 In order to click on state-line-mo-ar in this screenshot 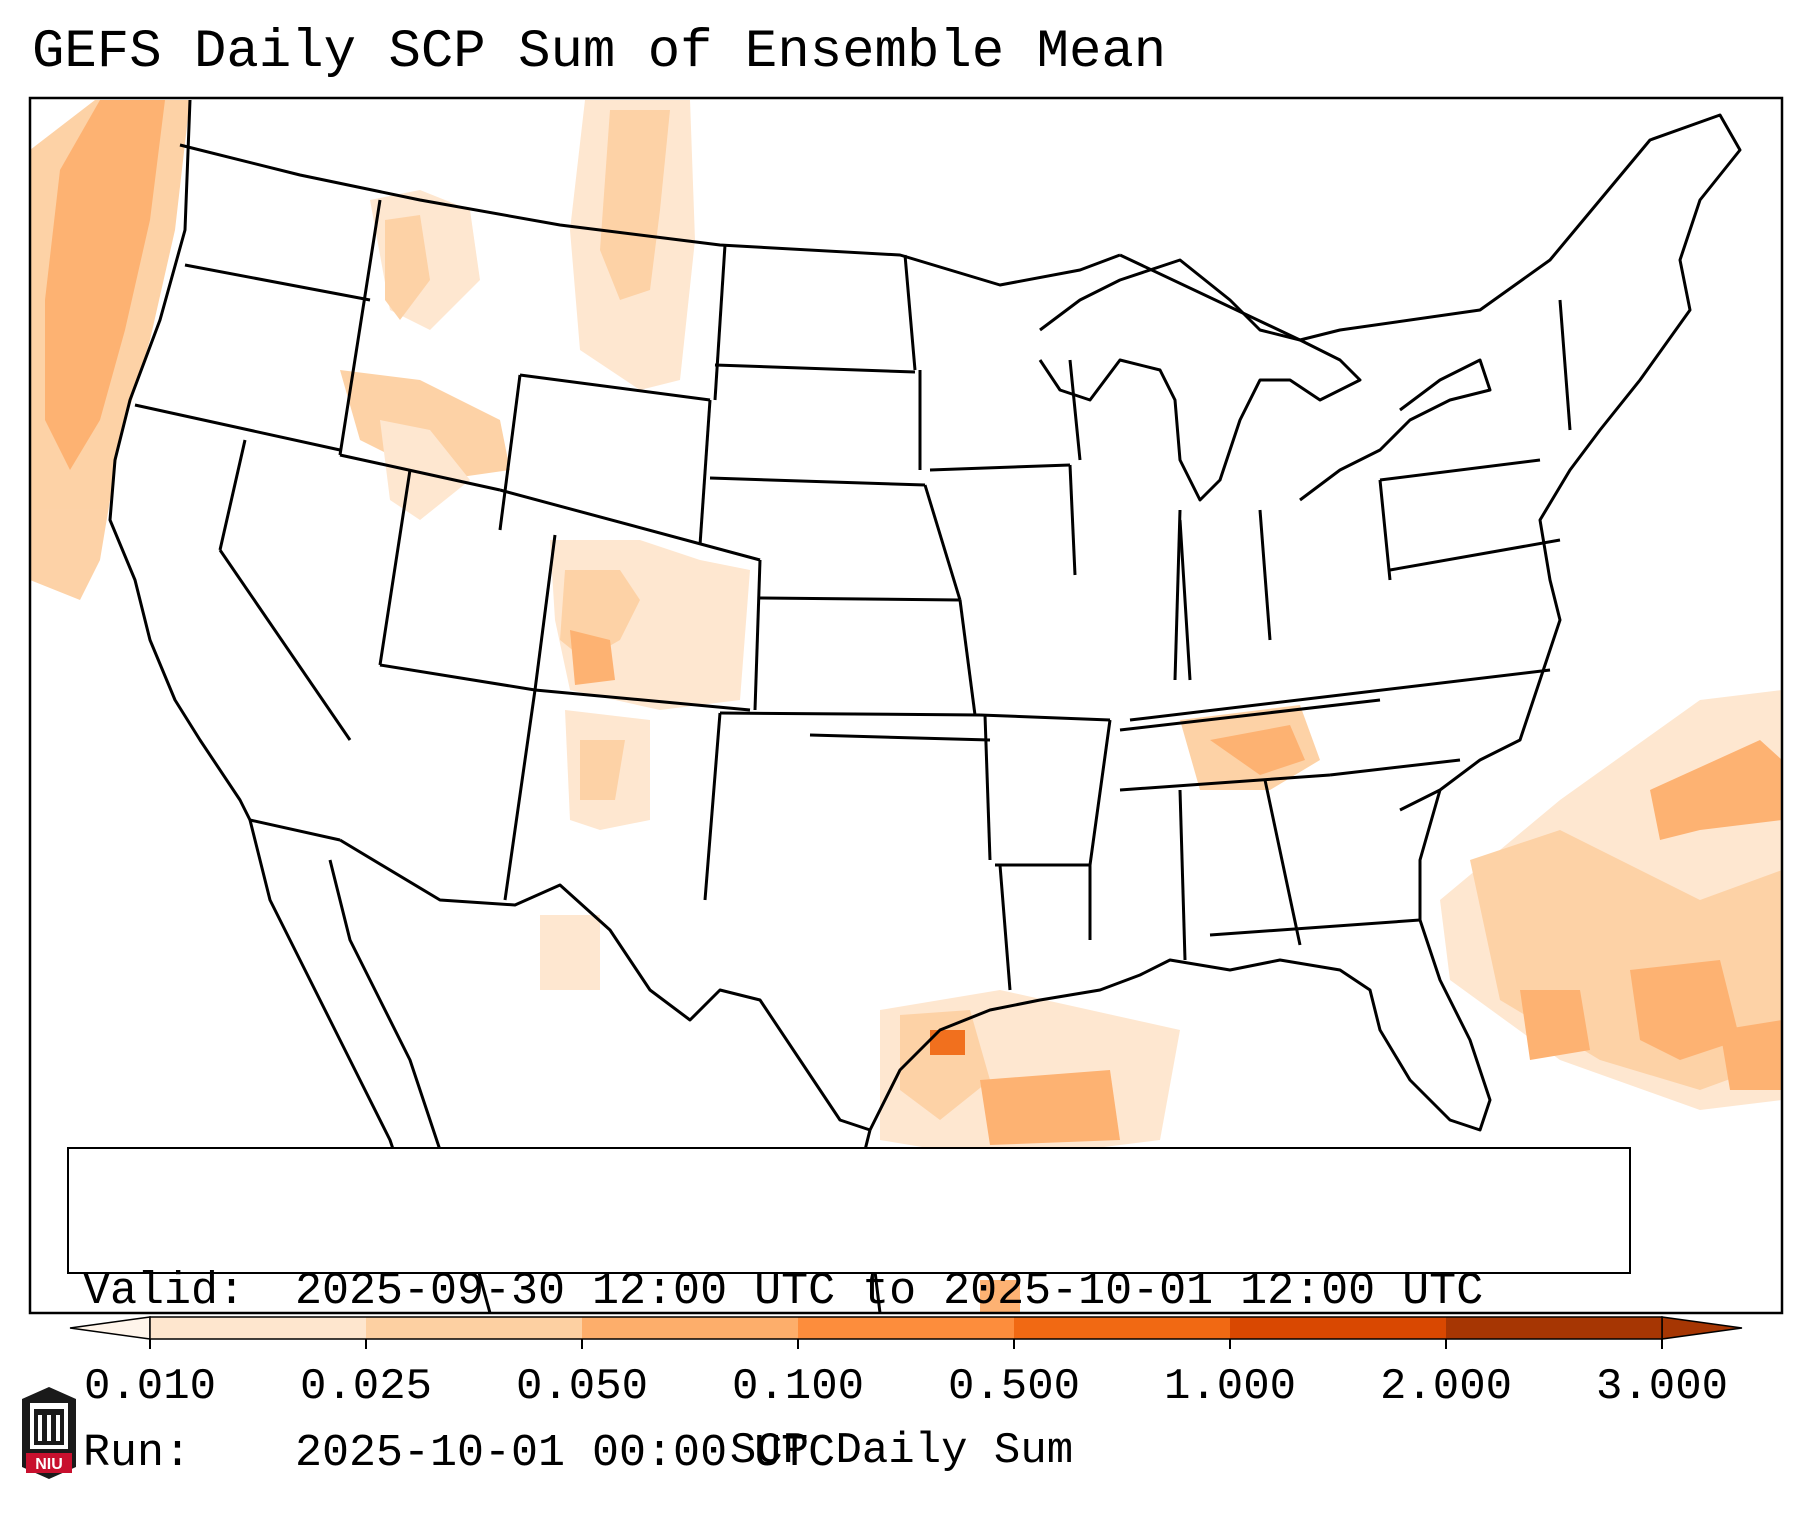, I will do `click(1045, 717)`.